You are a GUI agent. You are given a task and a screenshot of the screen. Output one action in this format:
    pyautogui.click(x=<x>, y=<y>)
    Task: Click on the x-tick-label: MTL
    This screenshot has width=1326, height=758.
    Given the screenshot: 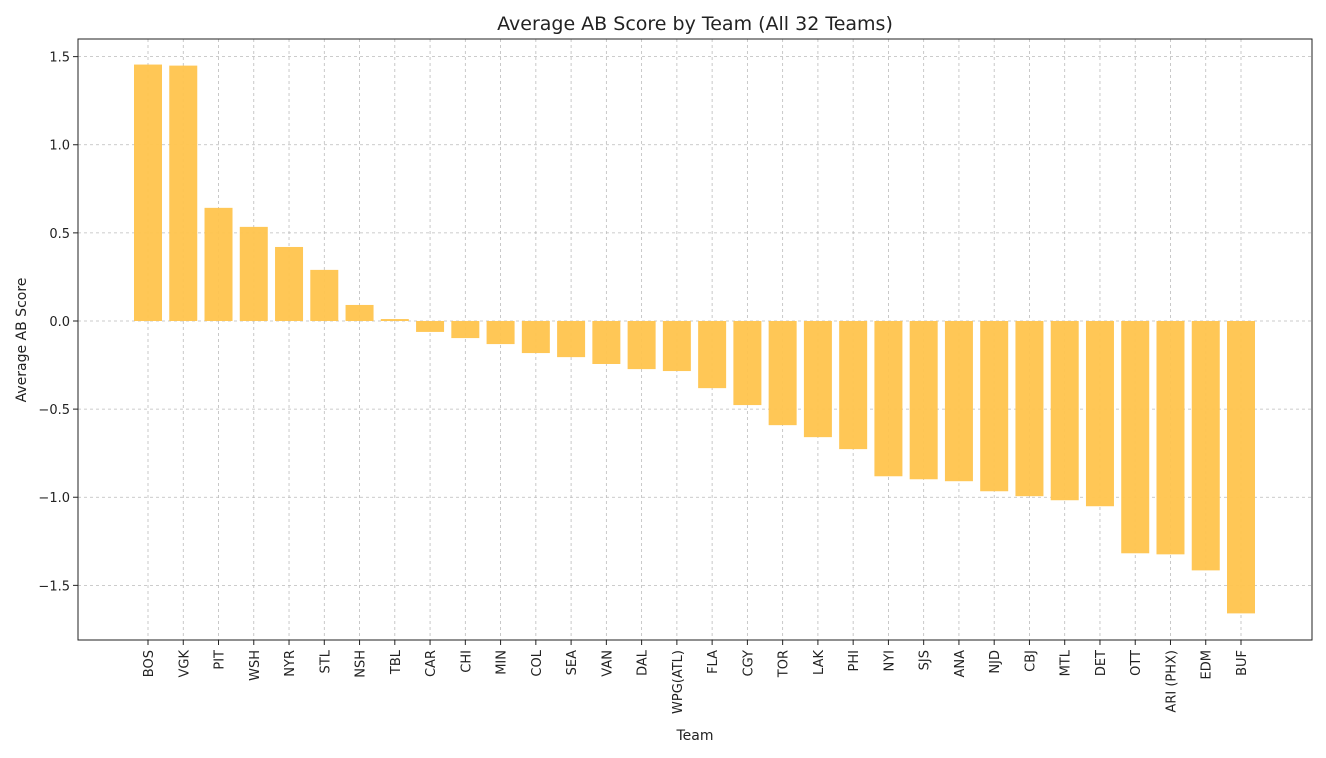 What is the action you would take?
    pyautogui.click(x=1066, y=662)
    